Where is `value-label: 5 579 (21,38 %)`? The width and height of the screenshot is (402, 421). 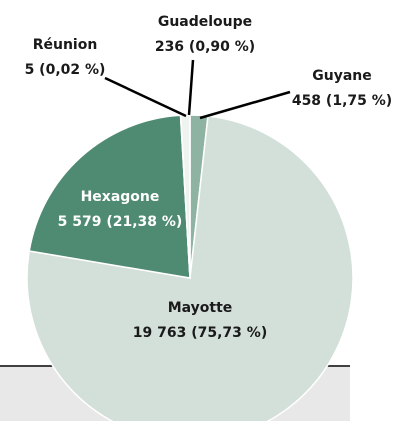
value-label: 5 579 (21,38 %) is located at coordinates (120, 222).